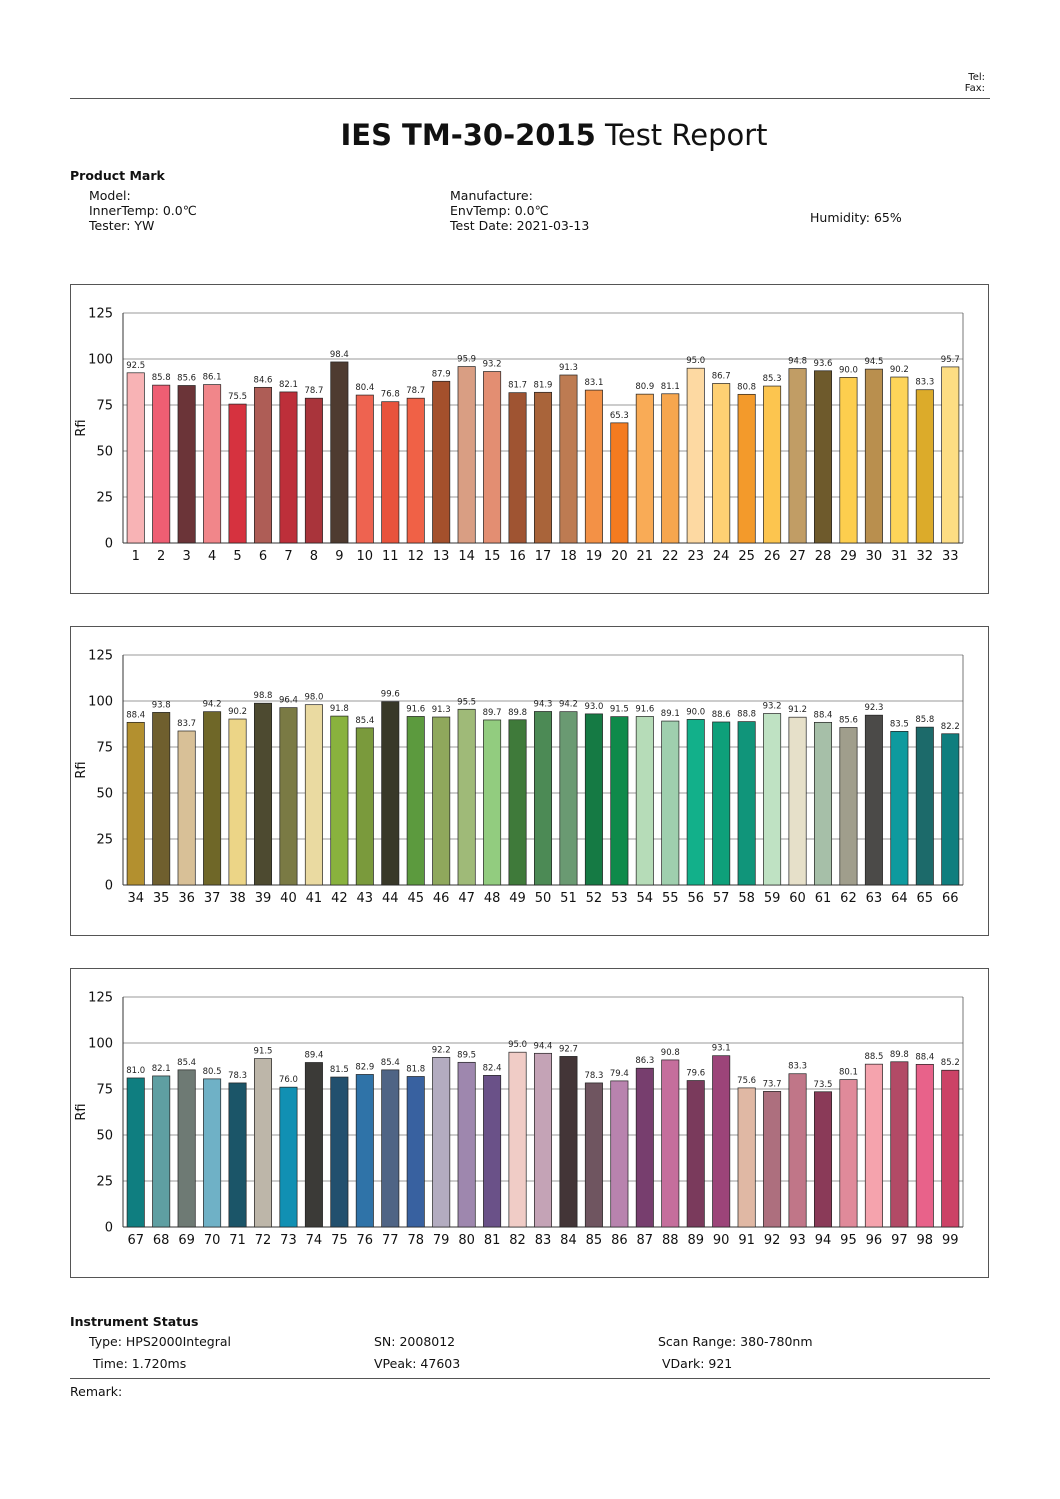  What do you see at coordinates (314, 1240) in the screenshot?
I see `x-tick-label: 74` at bounding box center [314, 1240].